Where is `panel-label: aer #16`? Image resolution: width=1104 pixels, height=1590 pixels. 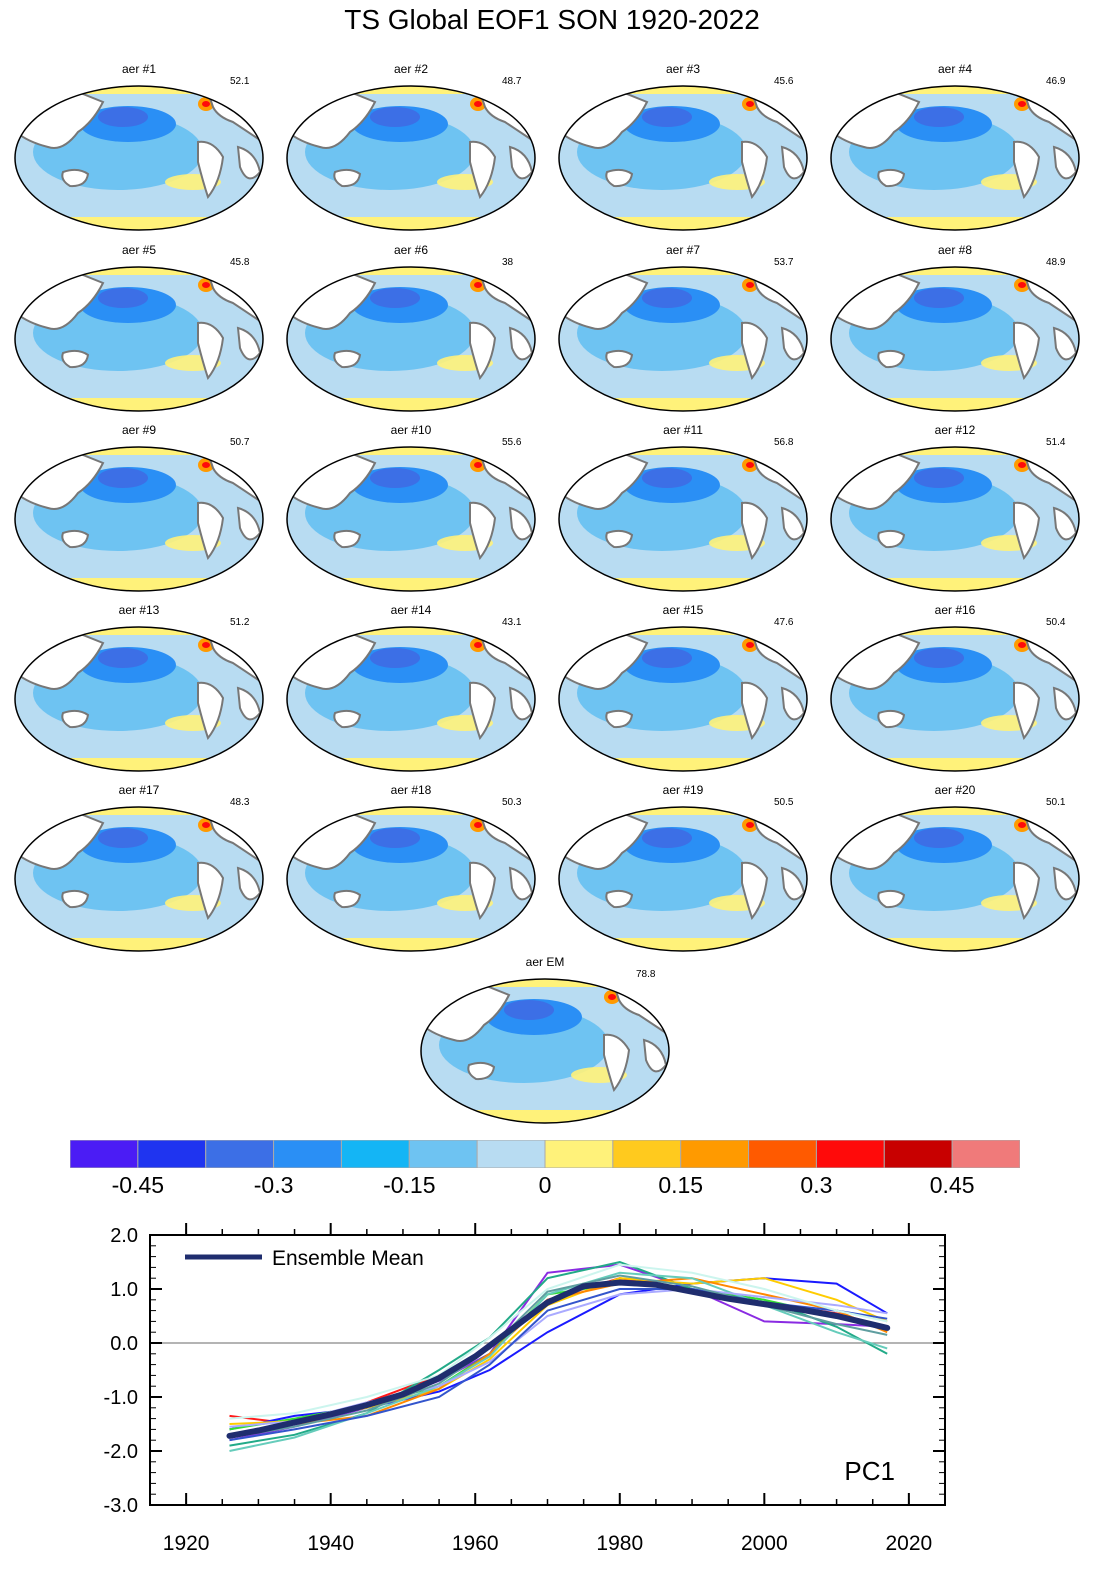 panel-label: aer #16 is located at coordinates (955, 610).